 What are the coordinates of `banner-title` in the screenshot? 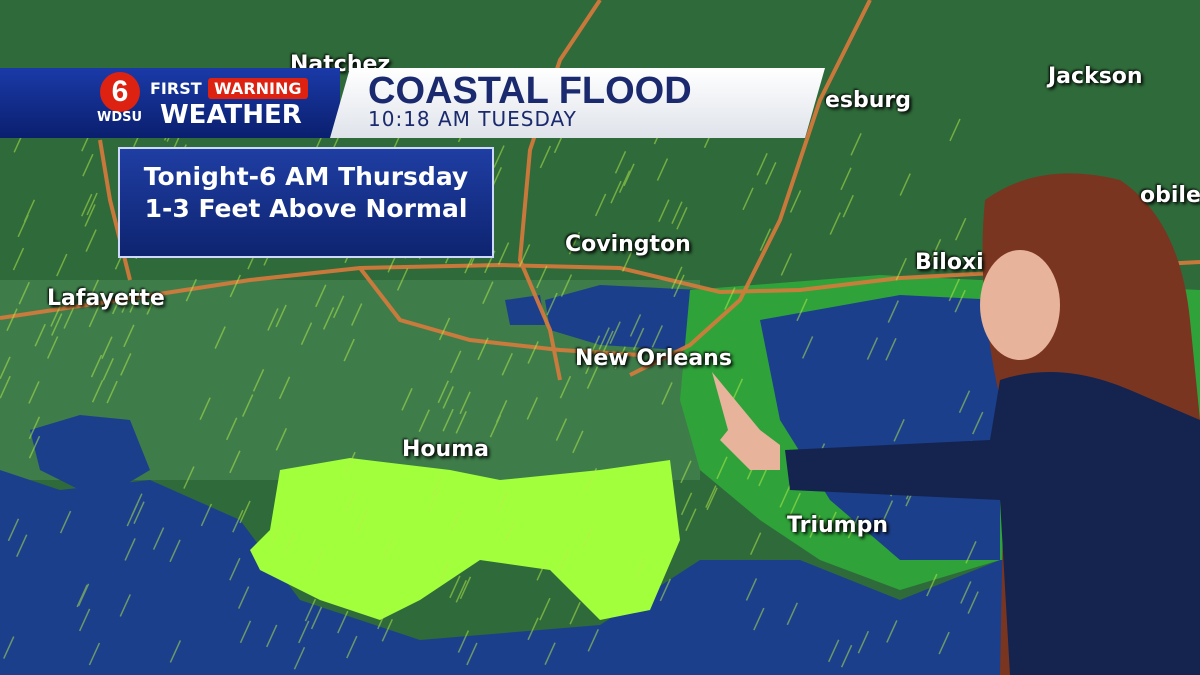 It's located at (577, 103).